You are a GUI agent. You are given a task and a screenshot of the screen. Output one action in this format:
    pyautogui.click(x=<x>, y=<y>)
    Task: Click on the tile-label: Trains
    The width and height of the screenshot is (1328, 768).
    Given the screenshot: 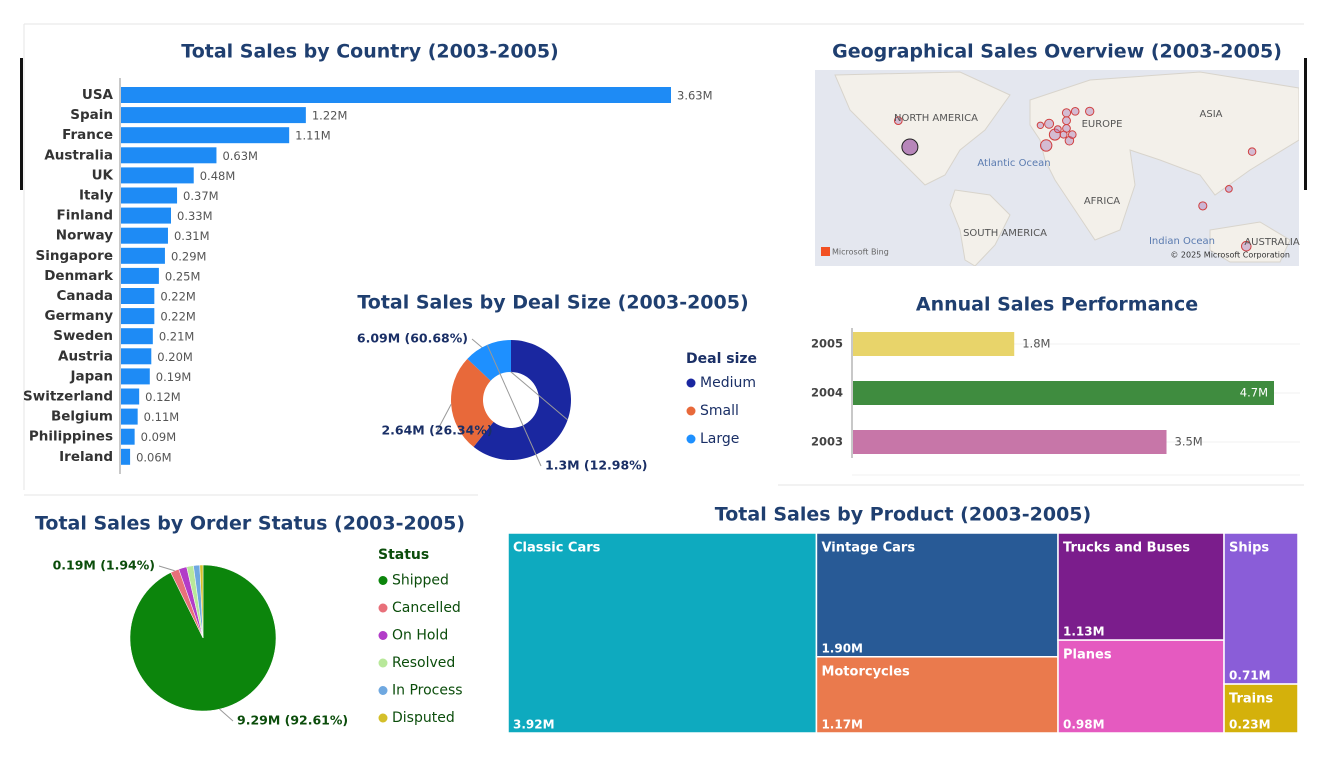 What is the action you would take?
    pyautogui.click(x=1251, y=699)
    